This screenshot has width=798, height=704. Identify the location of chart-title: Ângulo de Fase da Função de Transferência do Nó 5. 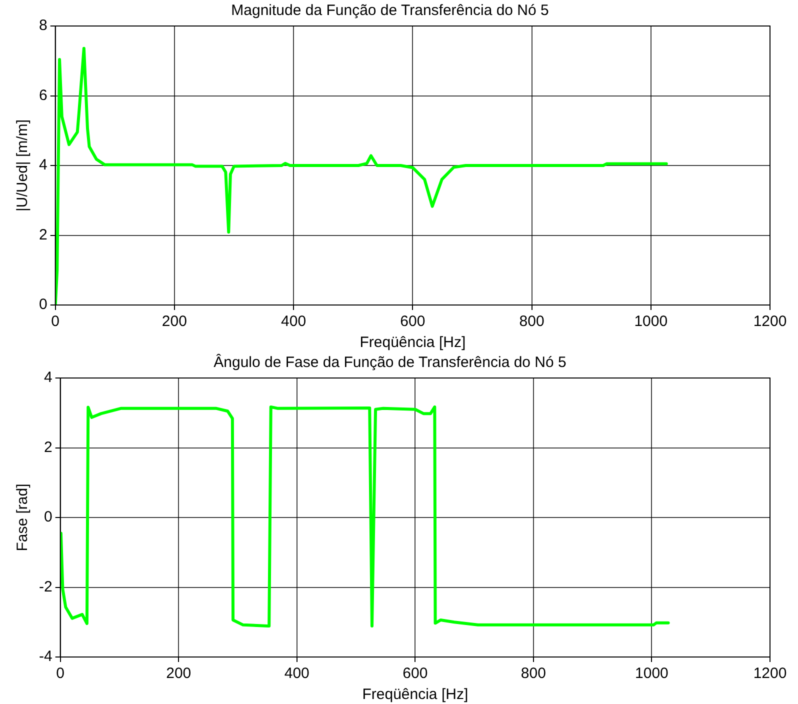
(390, 362).